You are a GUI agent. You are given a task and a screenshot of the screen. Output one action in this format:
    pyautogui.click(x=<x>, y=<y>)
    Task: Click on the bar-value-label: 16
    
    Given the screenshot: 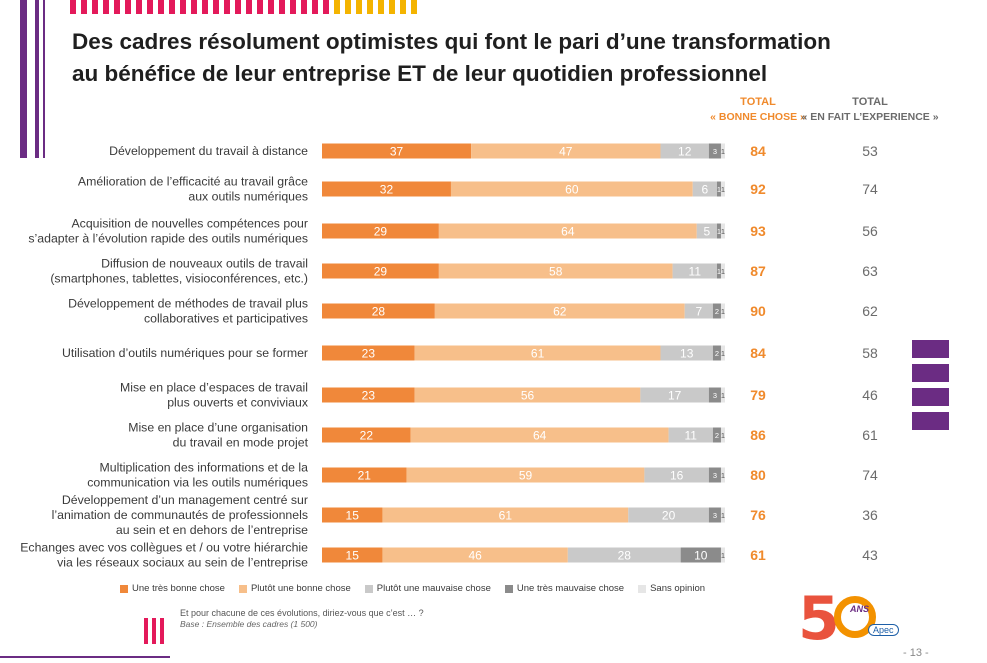 What is the action you would take?
    pyautogui.click(x=677, y=476)
    